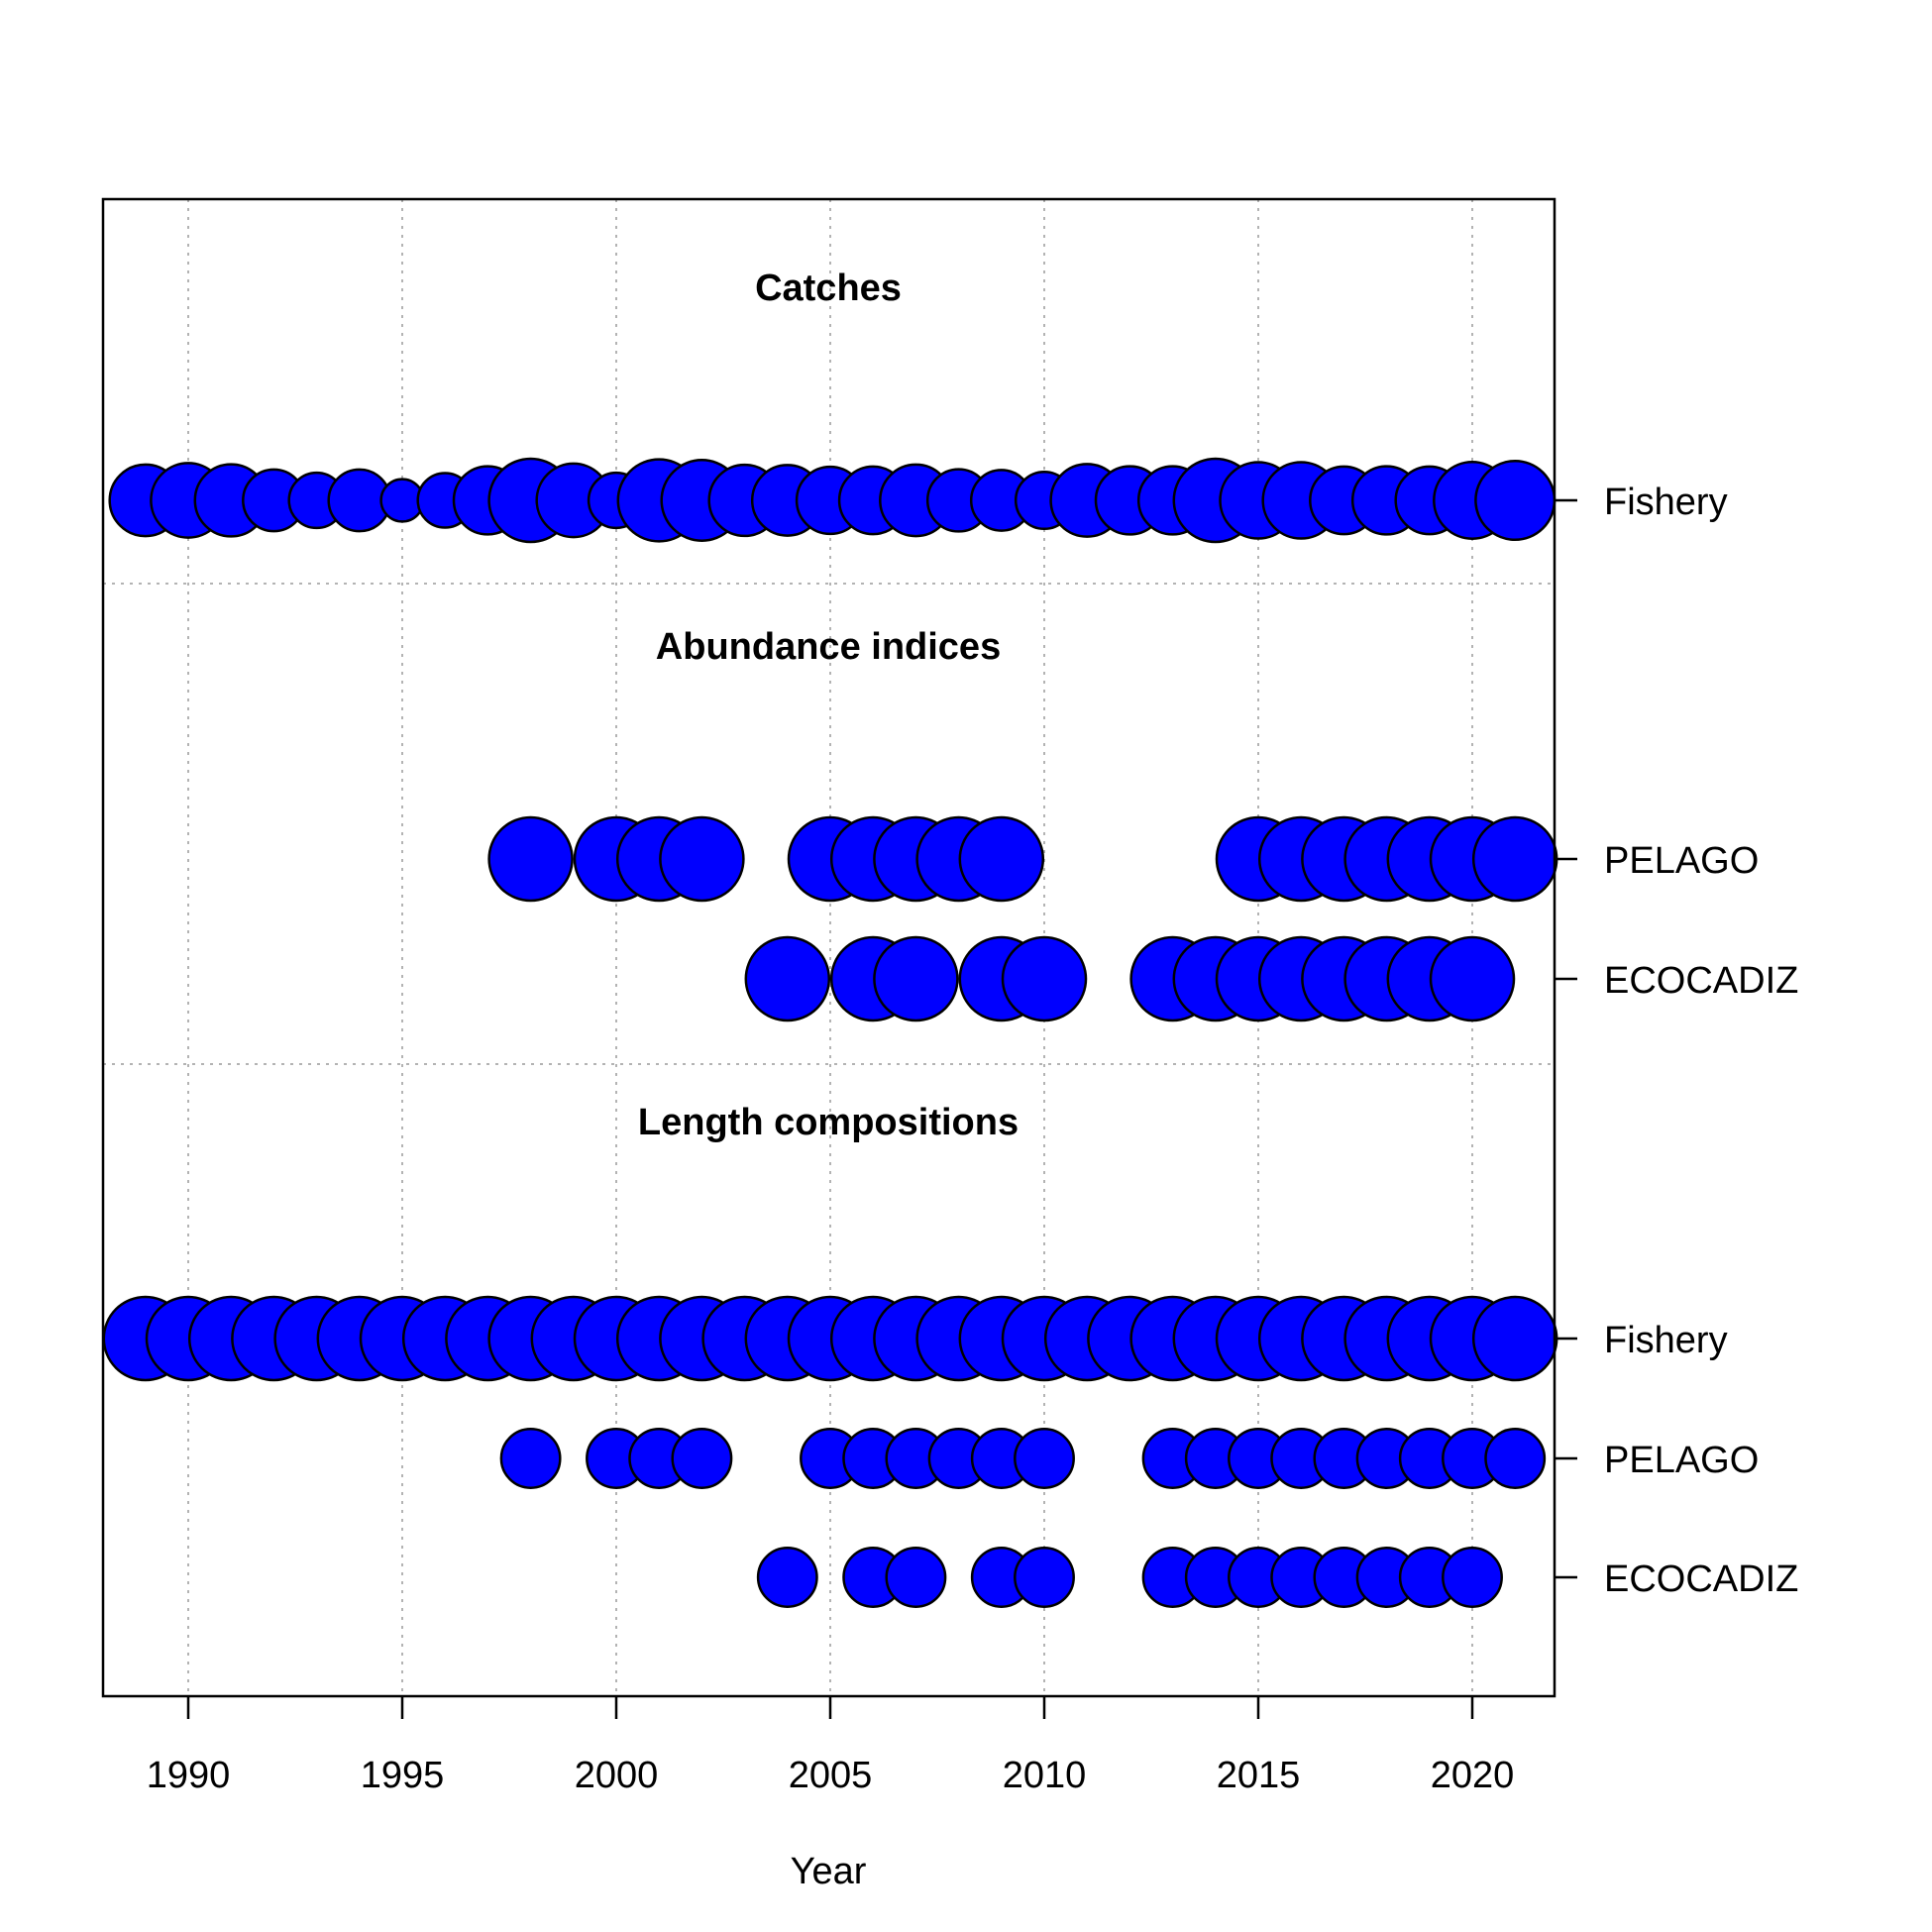 This screenshot has height=1932, width=1932. I want to click on panel-title: Abundance indices, so click(829, 647).